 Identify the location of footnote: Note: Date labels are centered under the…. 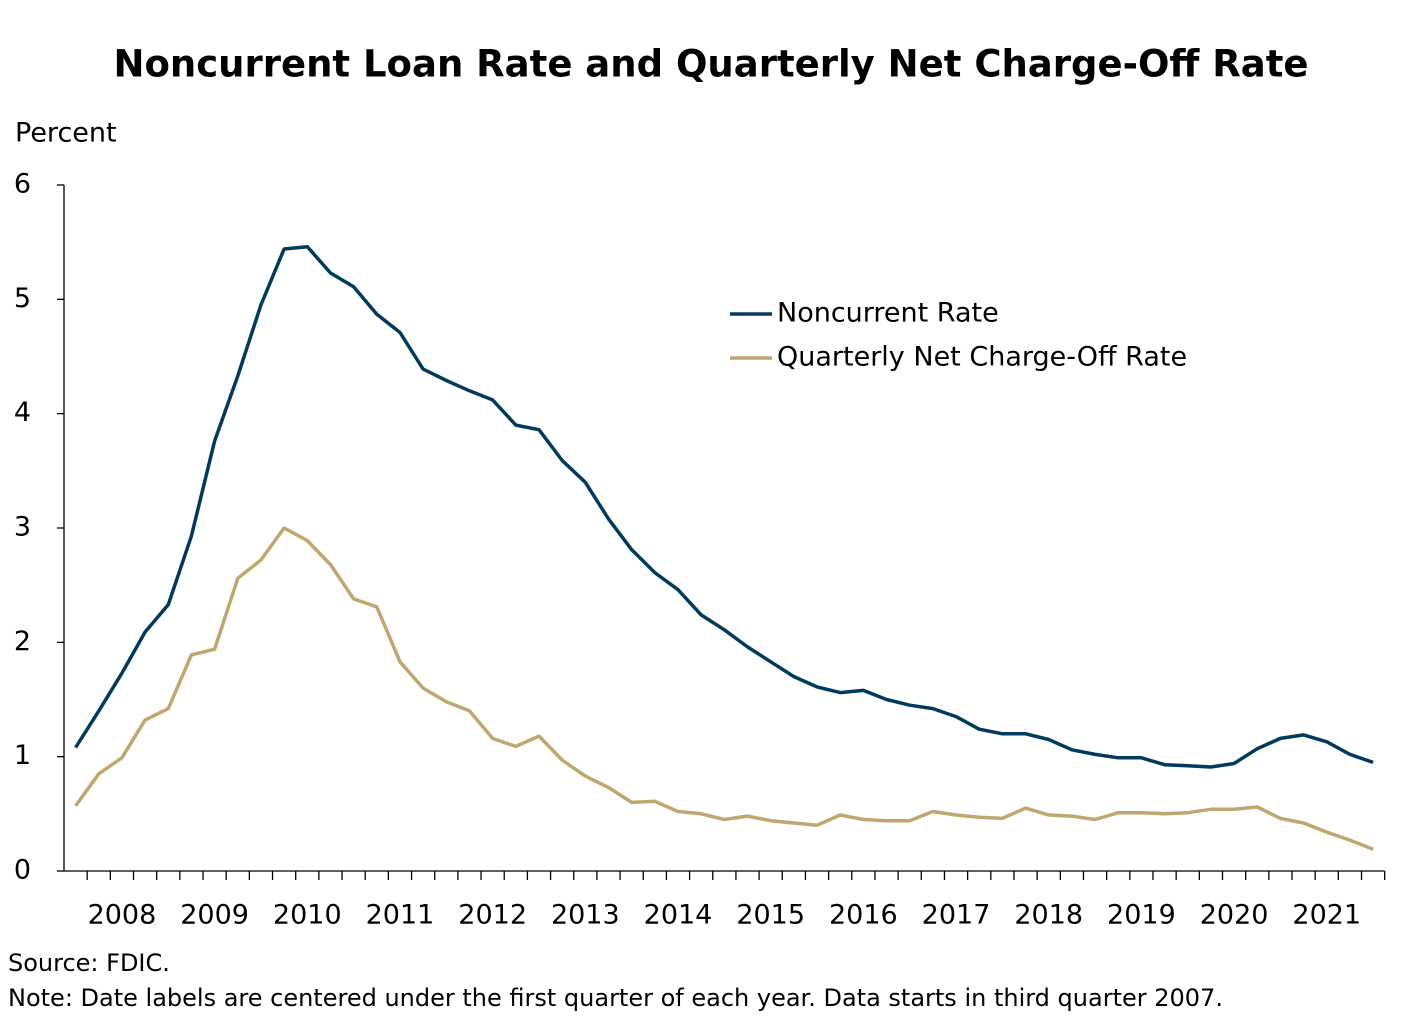
(615, 998).